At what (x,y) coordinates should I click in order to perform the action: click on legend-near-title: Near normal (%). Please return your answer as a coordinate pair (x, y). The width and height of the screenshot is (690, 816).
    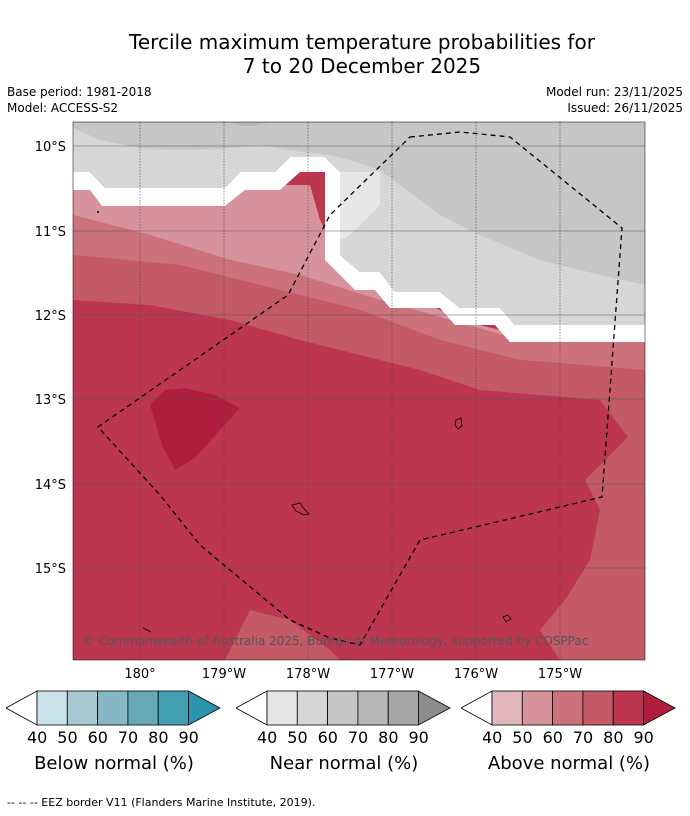
    Looking at the image, I should click on (344, 763).